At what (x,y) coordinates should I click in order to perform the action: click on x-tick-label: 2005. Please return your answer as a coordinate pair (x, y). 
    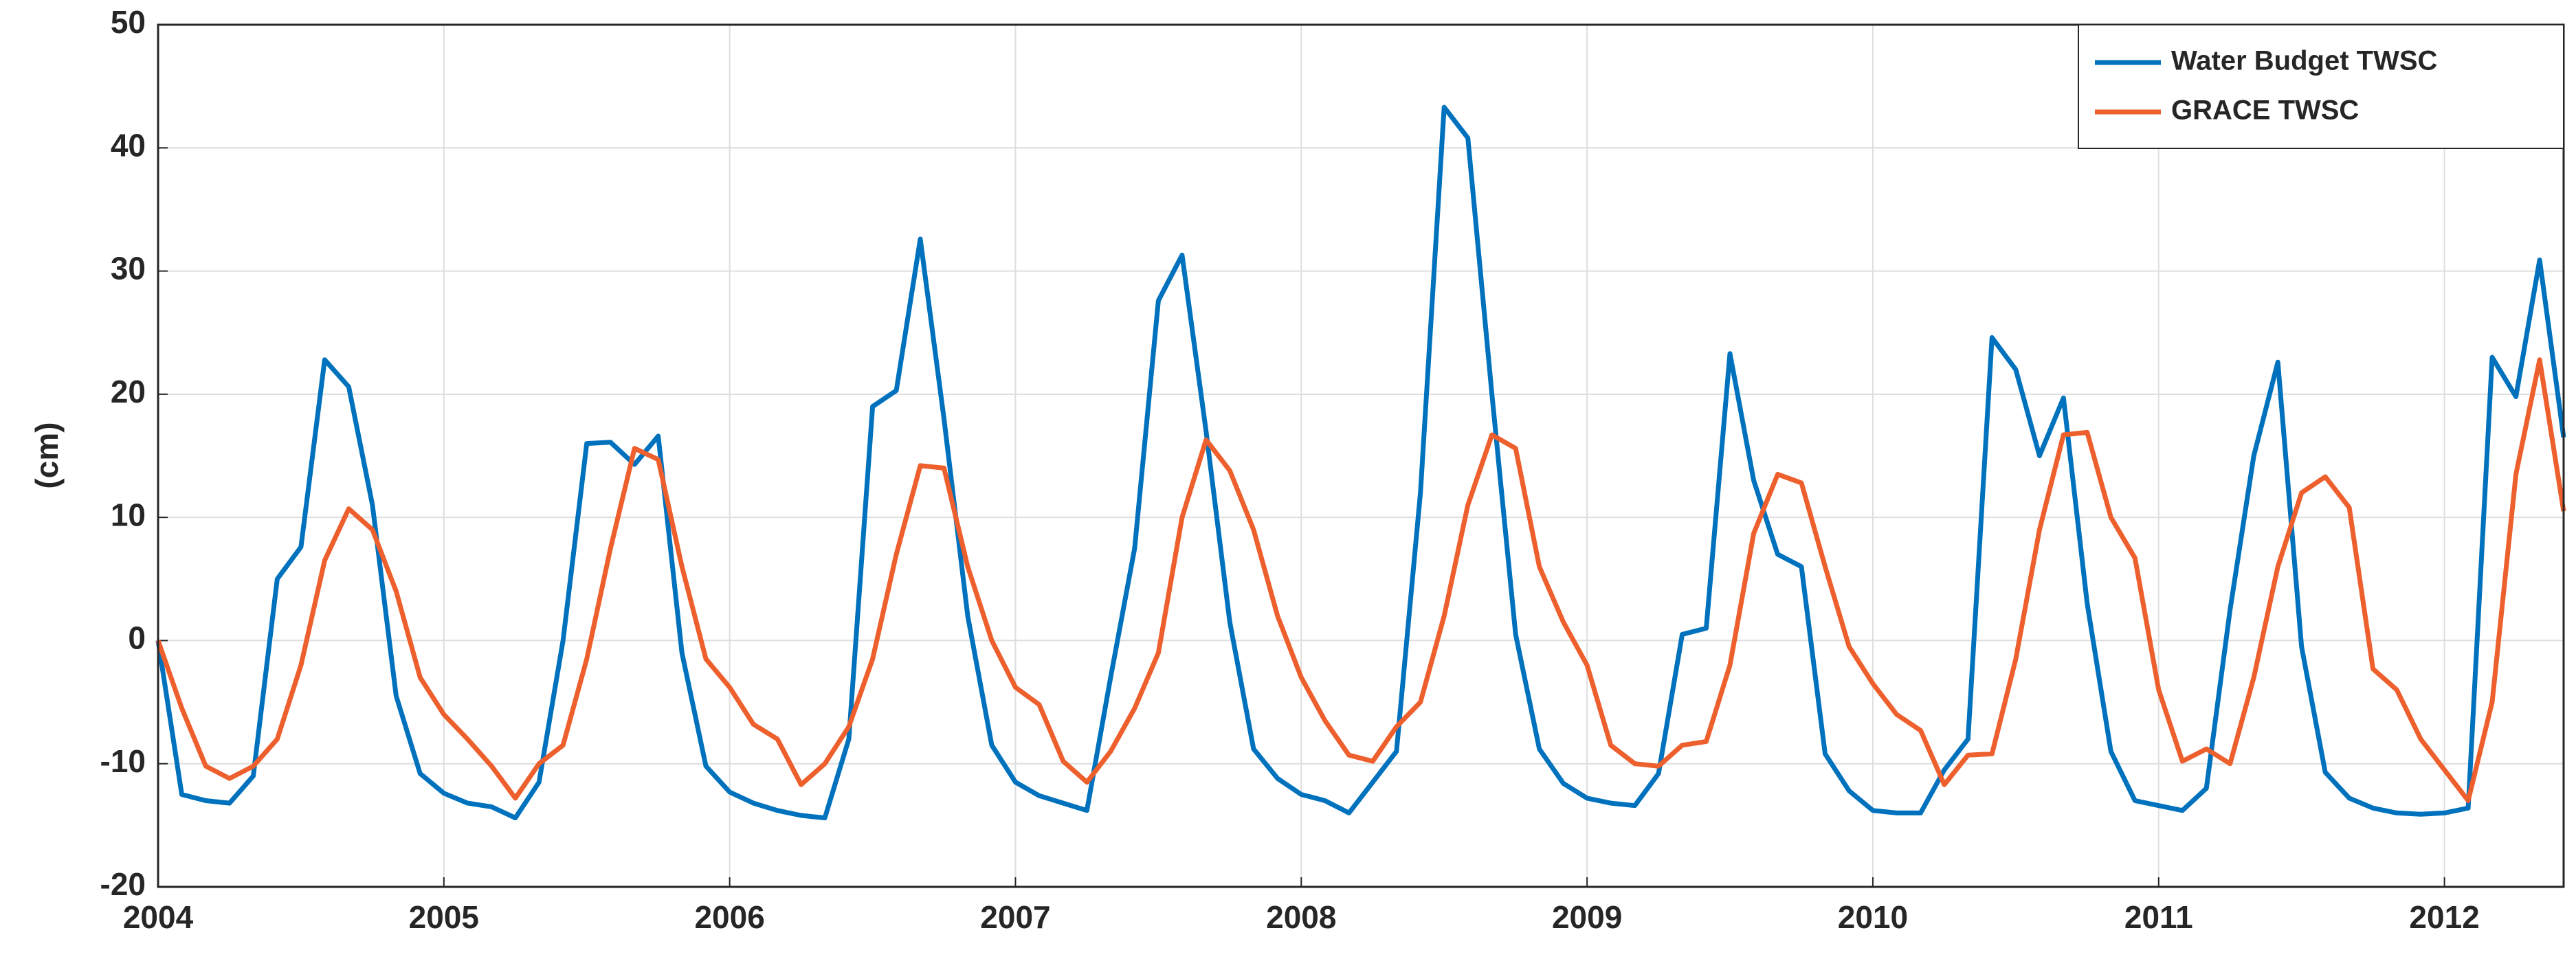
    Looking at the image, I should click on (444, 917).